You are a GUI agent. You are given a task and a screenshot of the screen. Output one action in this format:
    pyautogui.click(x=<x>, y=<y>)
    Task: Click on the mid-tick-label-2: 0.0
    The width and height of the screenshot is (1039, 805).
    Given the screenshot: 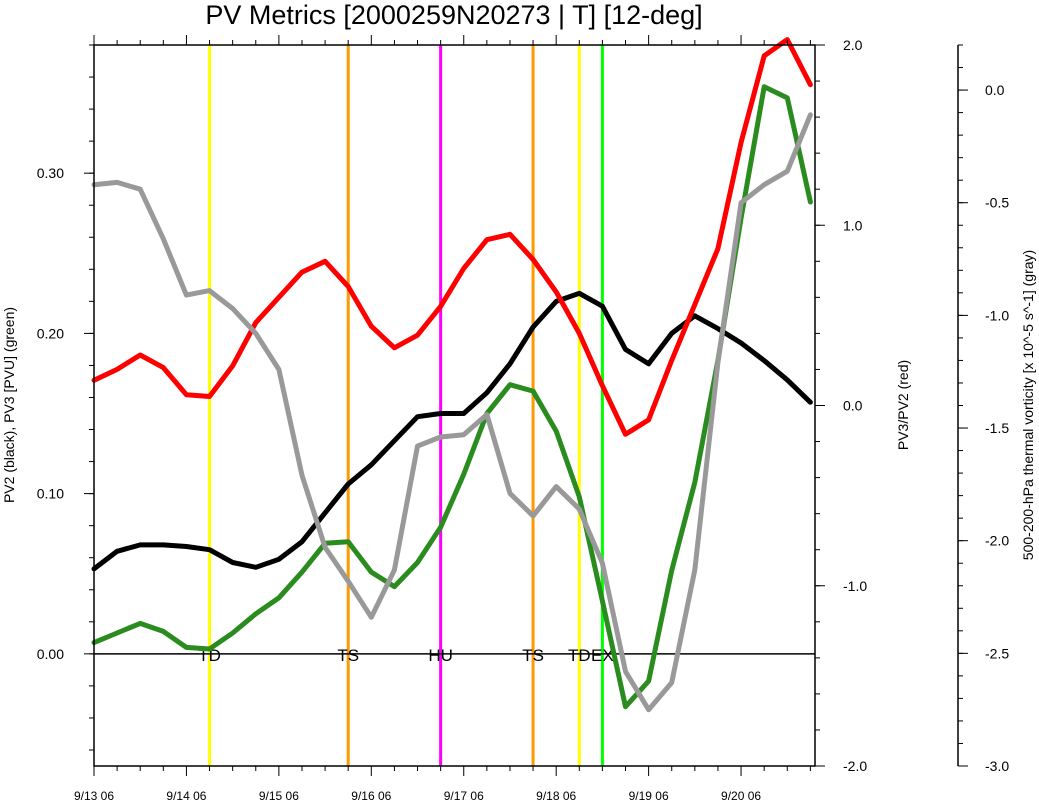 What is the action you would take?
    pyautogui.click(x=853, y=406)
    